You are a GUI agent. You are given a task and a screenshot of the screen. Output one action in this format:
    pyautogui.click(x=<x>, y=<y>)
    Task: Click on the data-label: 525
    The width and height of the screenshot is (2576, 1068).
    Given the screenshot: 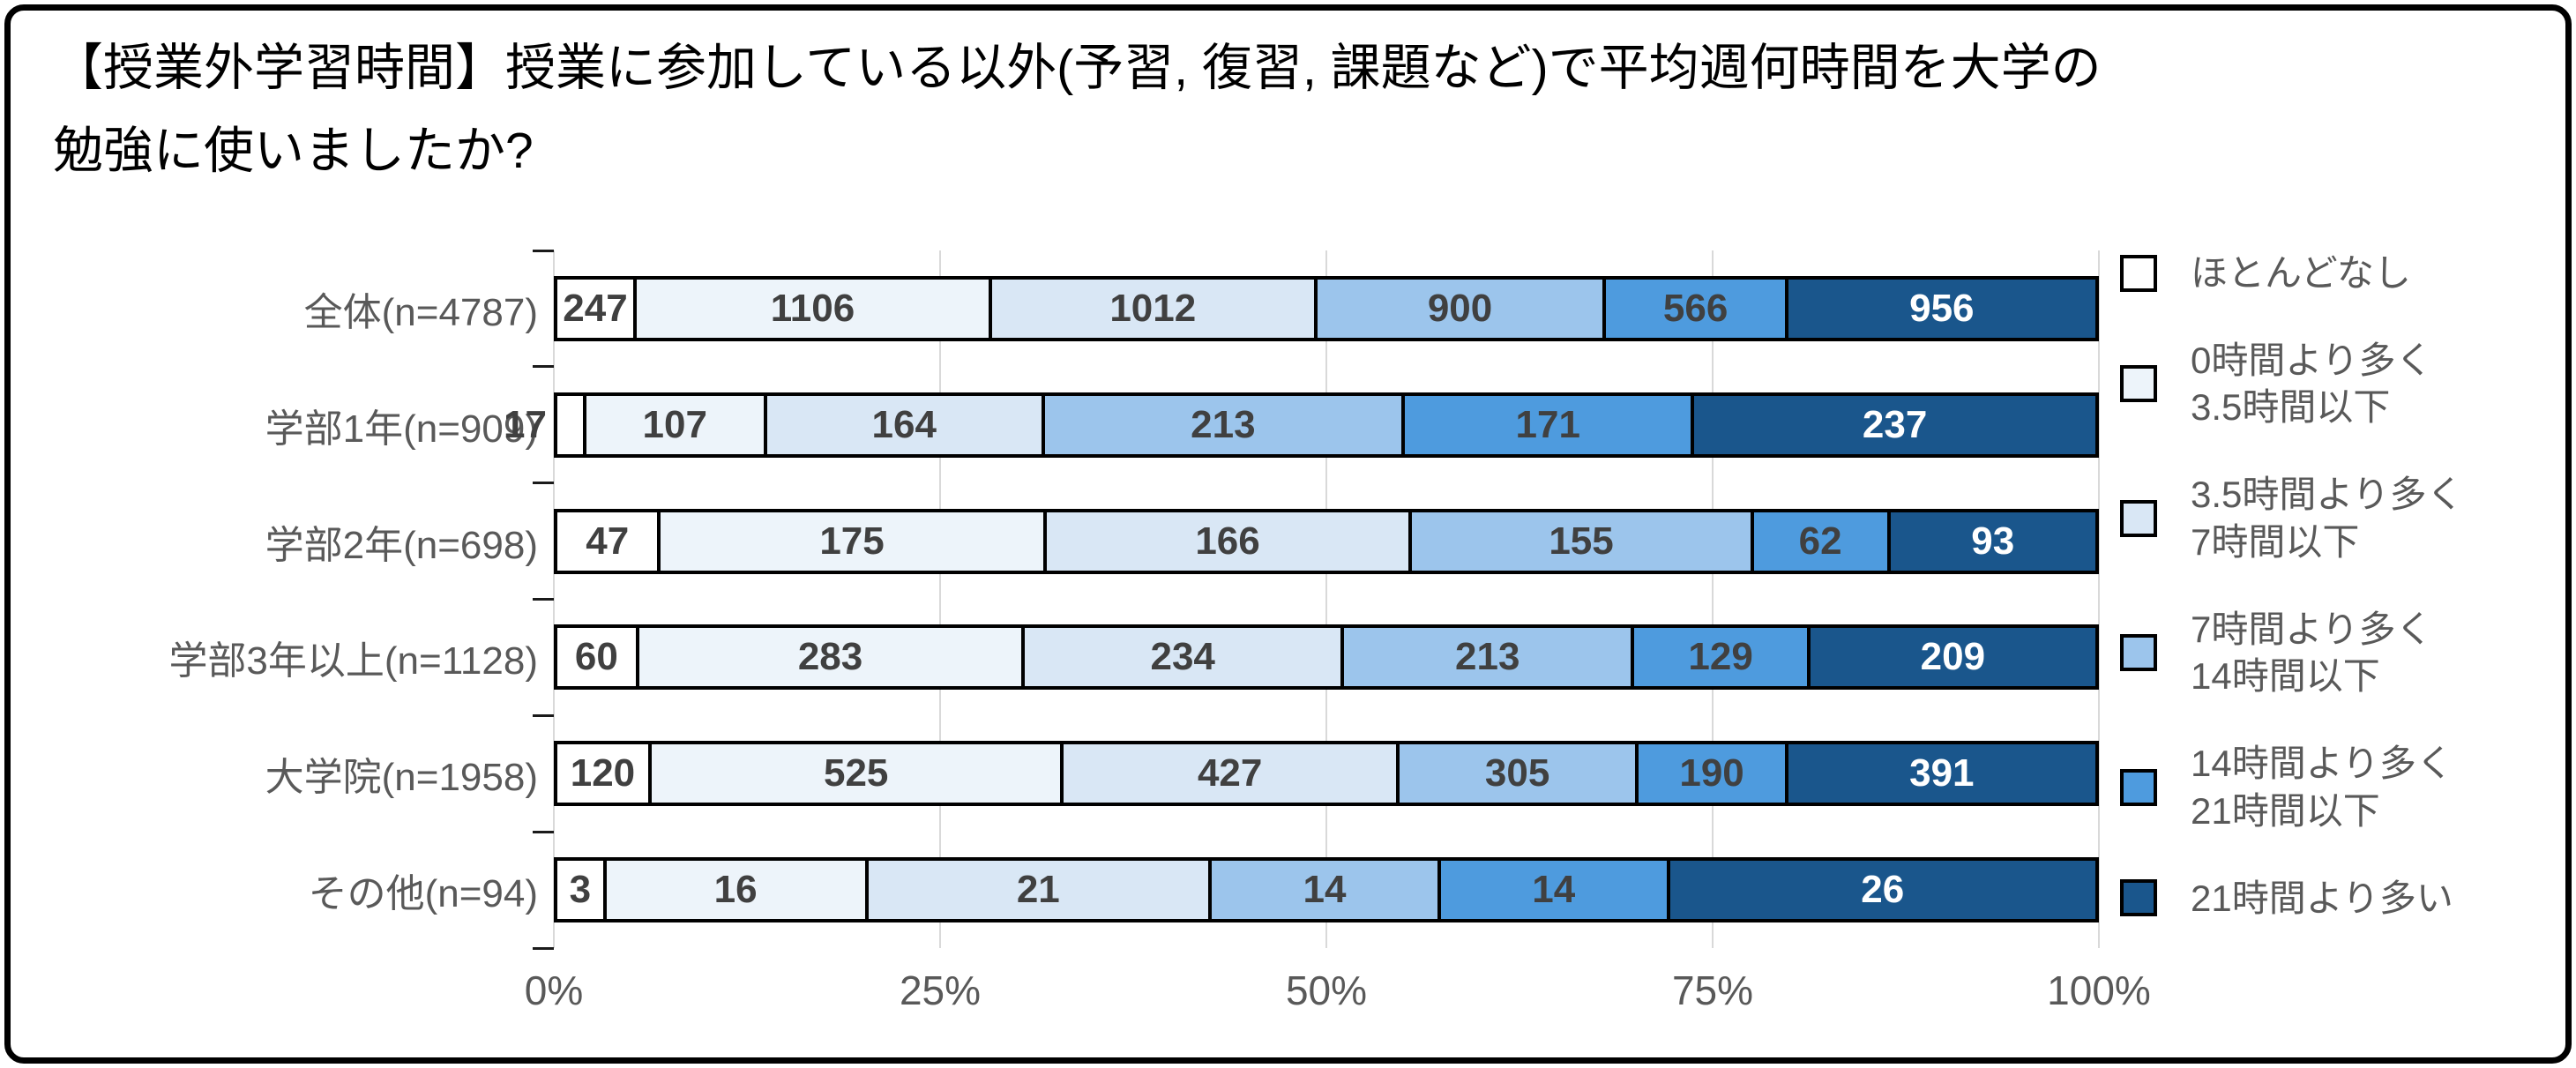 What is the action you would take?
    pyautogui.click(x=856, y=773)
    